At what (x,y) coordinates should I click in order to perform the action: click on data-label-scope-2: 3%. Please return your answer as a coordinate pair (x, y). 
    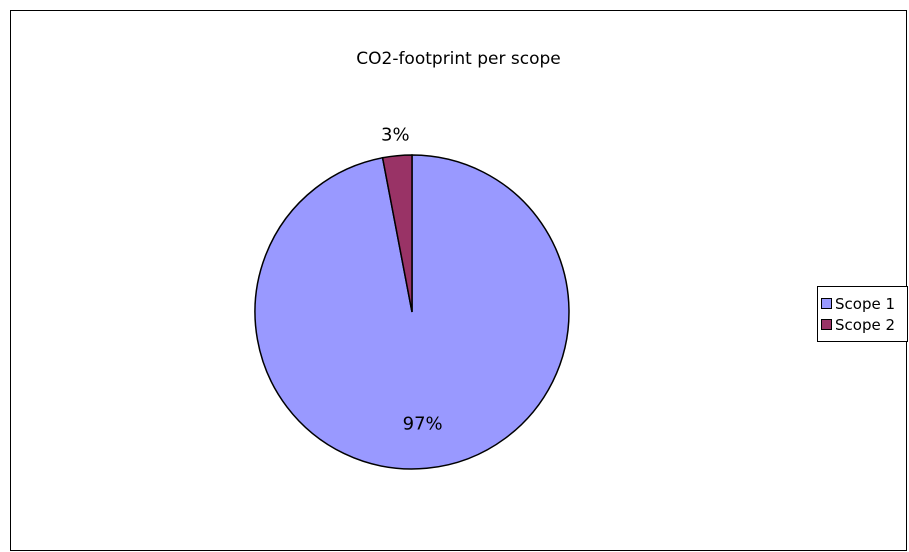
    Looking at the image, I should click on (395, 134).